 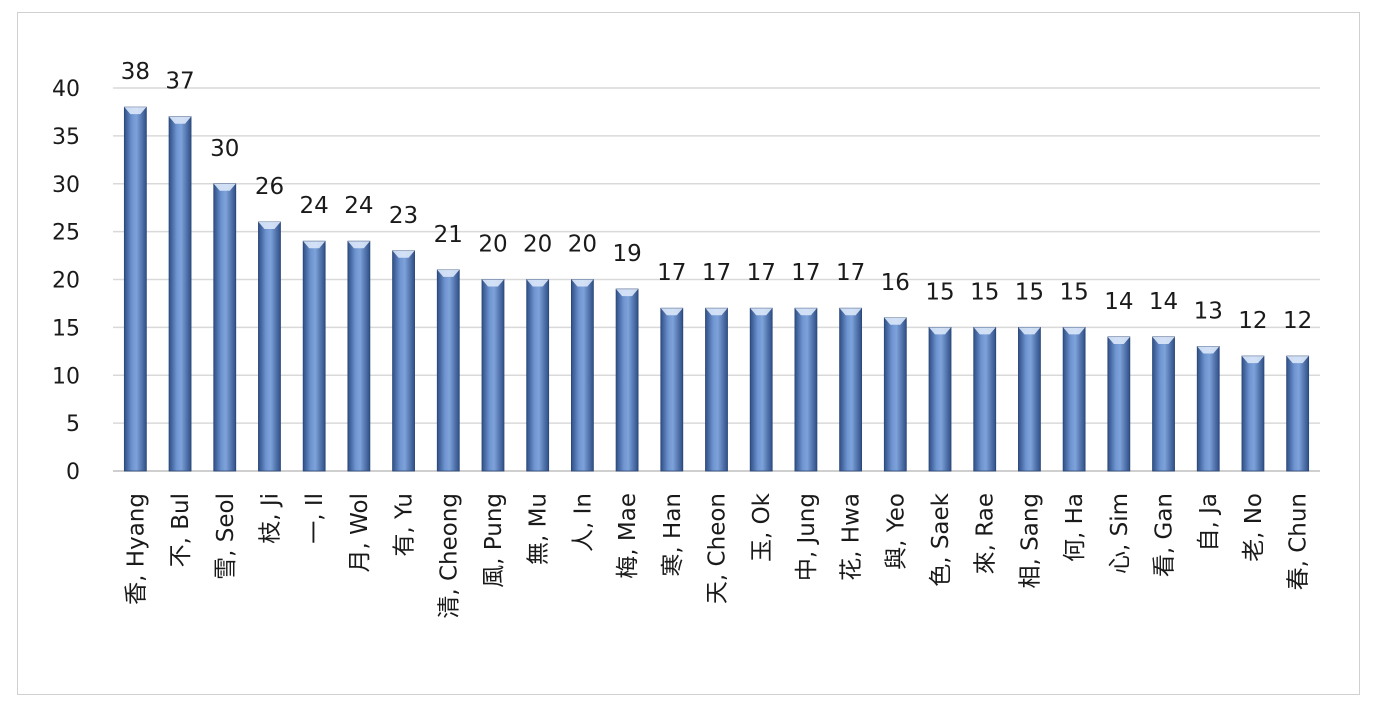 What do you see at coordinates (269, 187) in the screenshot?
I see `data-label: 26` at bounding box center [269, 187].